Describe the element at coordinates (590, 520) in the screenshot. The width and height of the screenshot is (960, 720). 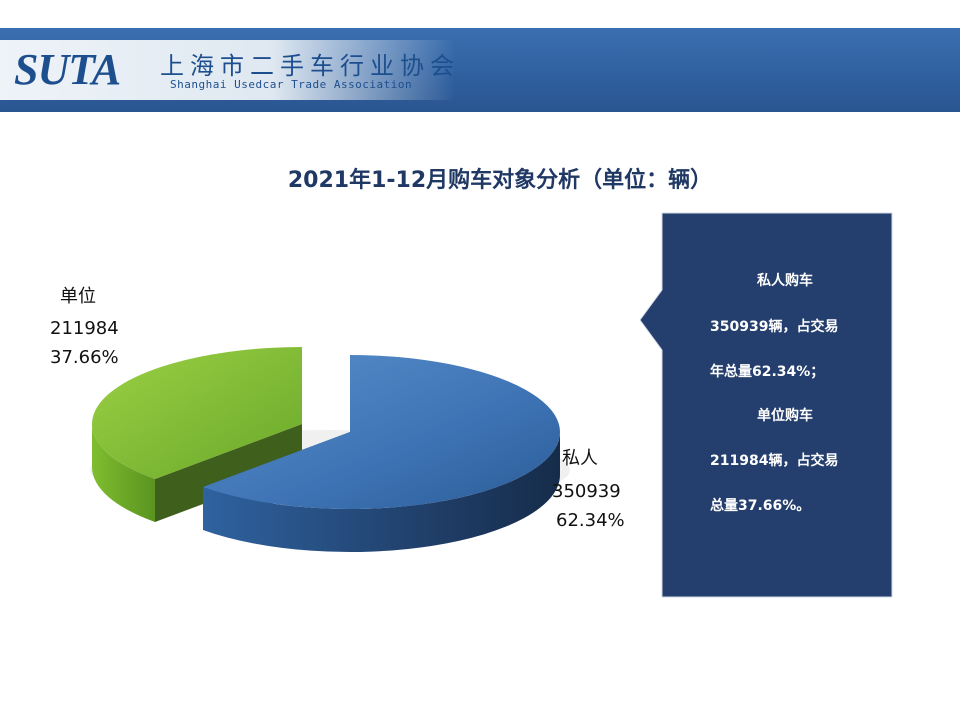
I see `slice-label-private-percent: 62.34%` at that location.